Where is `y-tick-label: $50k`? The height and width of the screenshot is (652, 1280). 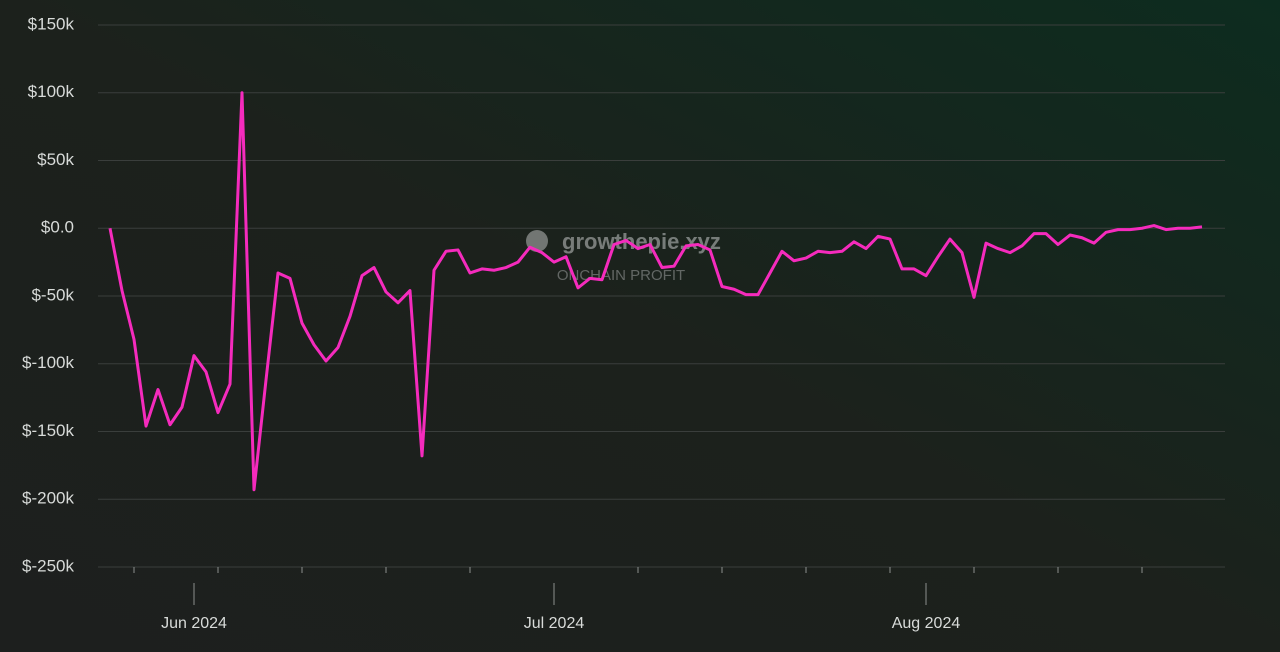 y-tick-label: $50k is located at coordinates (55, 159).